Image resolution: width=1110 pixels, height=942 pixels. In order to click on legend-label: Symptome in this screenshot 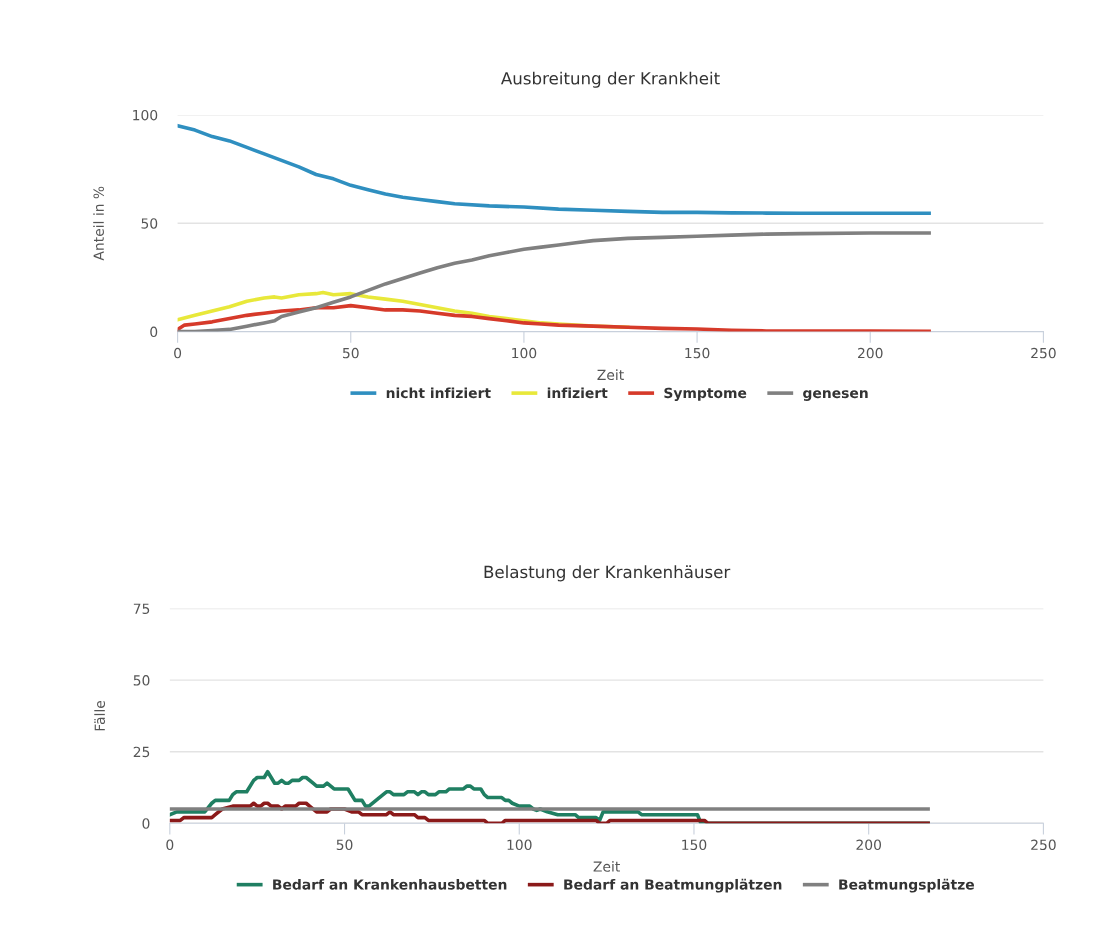, I will do `click(705, 394)`.